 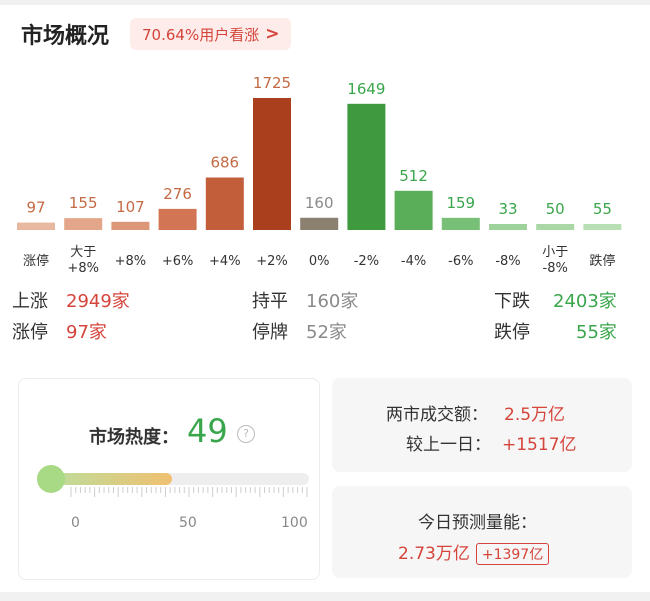 I want to click on category-label: -6%, so click(x=460, y=261).